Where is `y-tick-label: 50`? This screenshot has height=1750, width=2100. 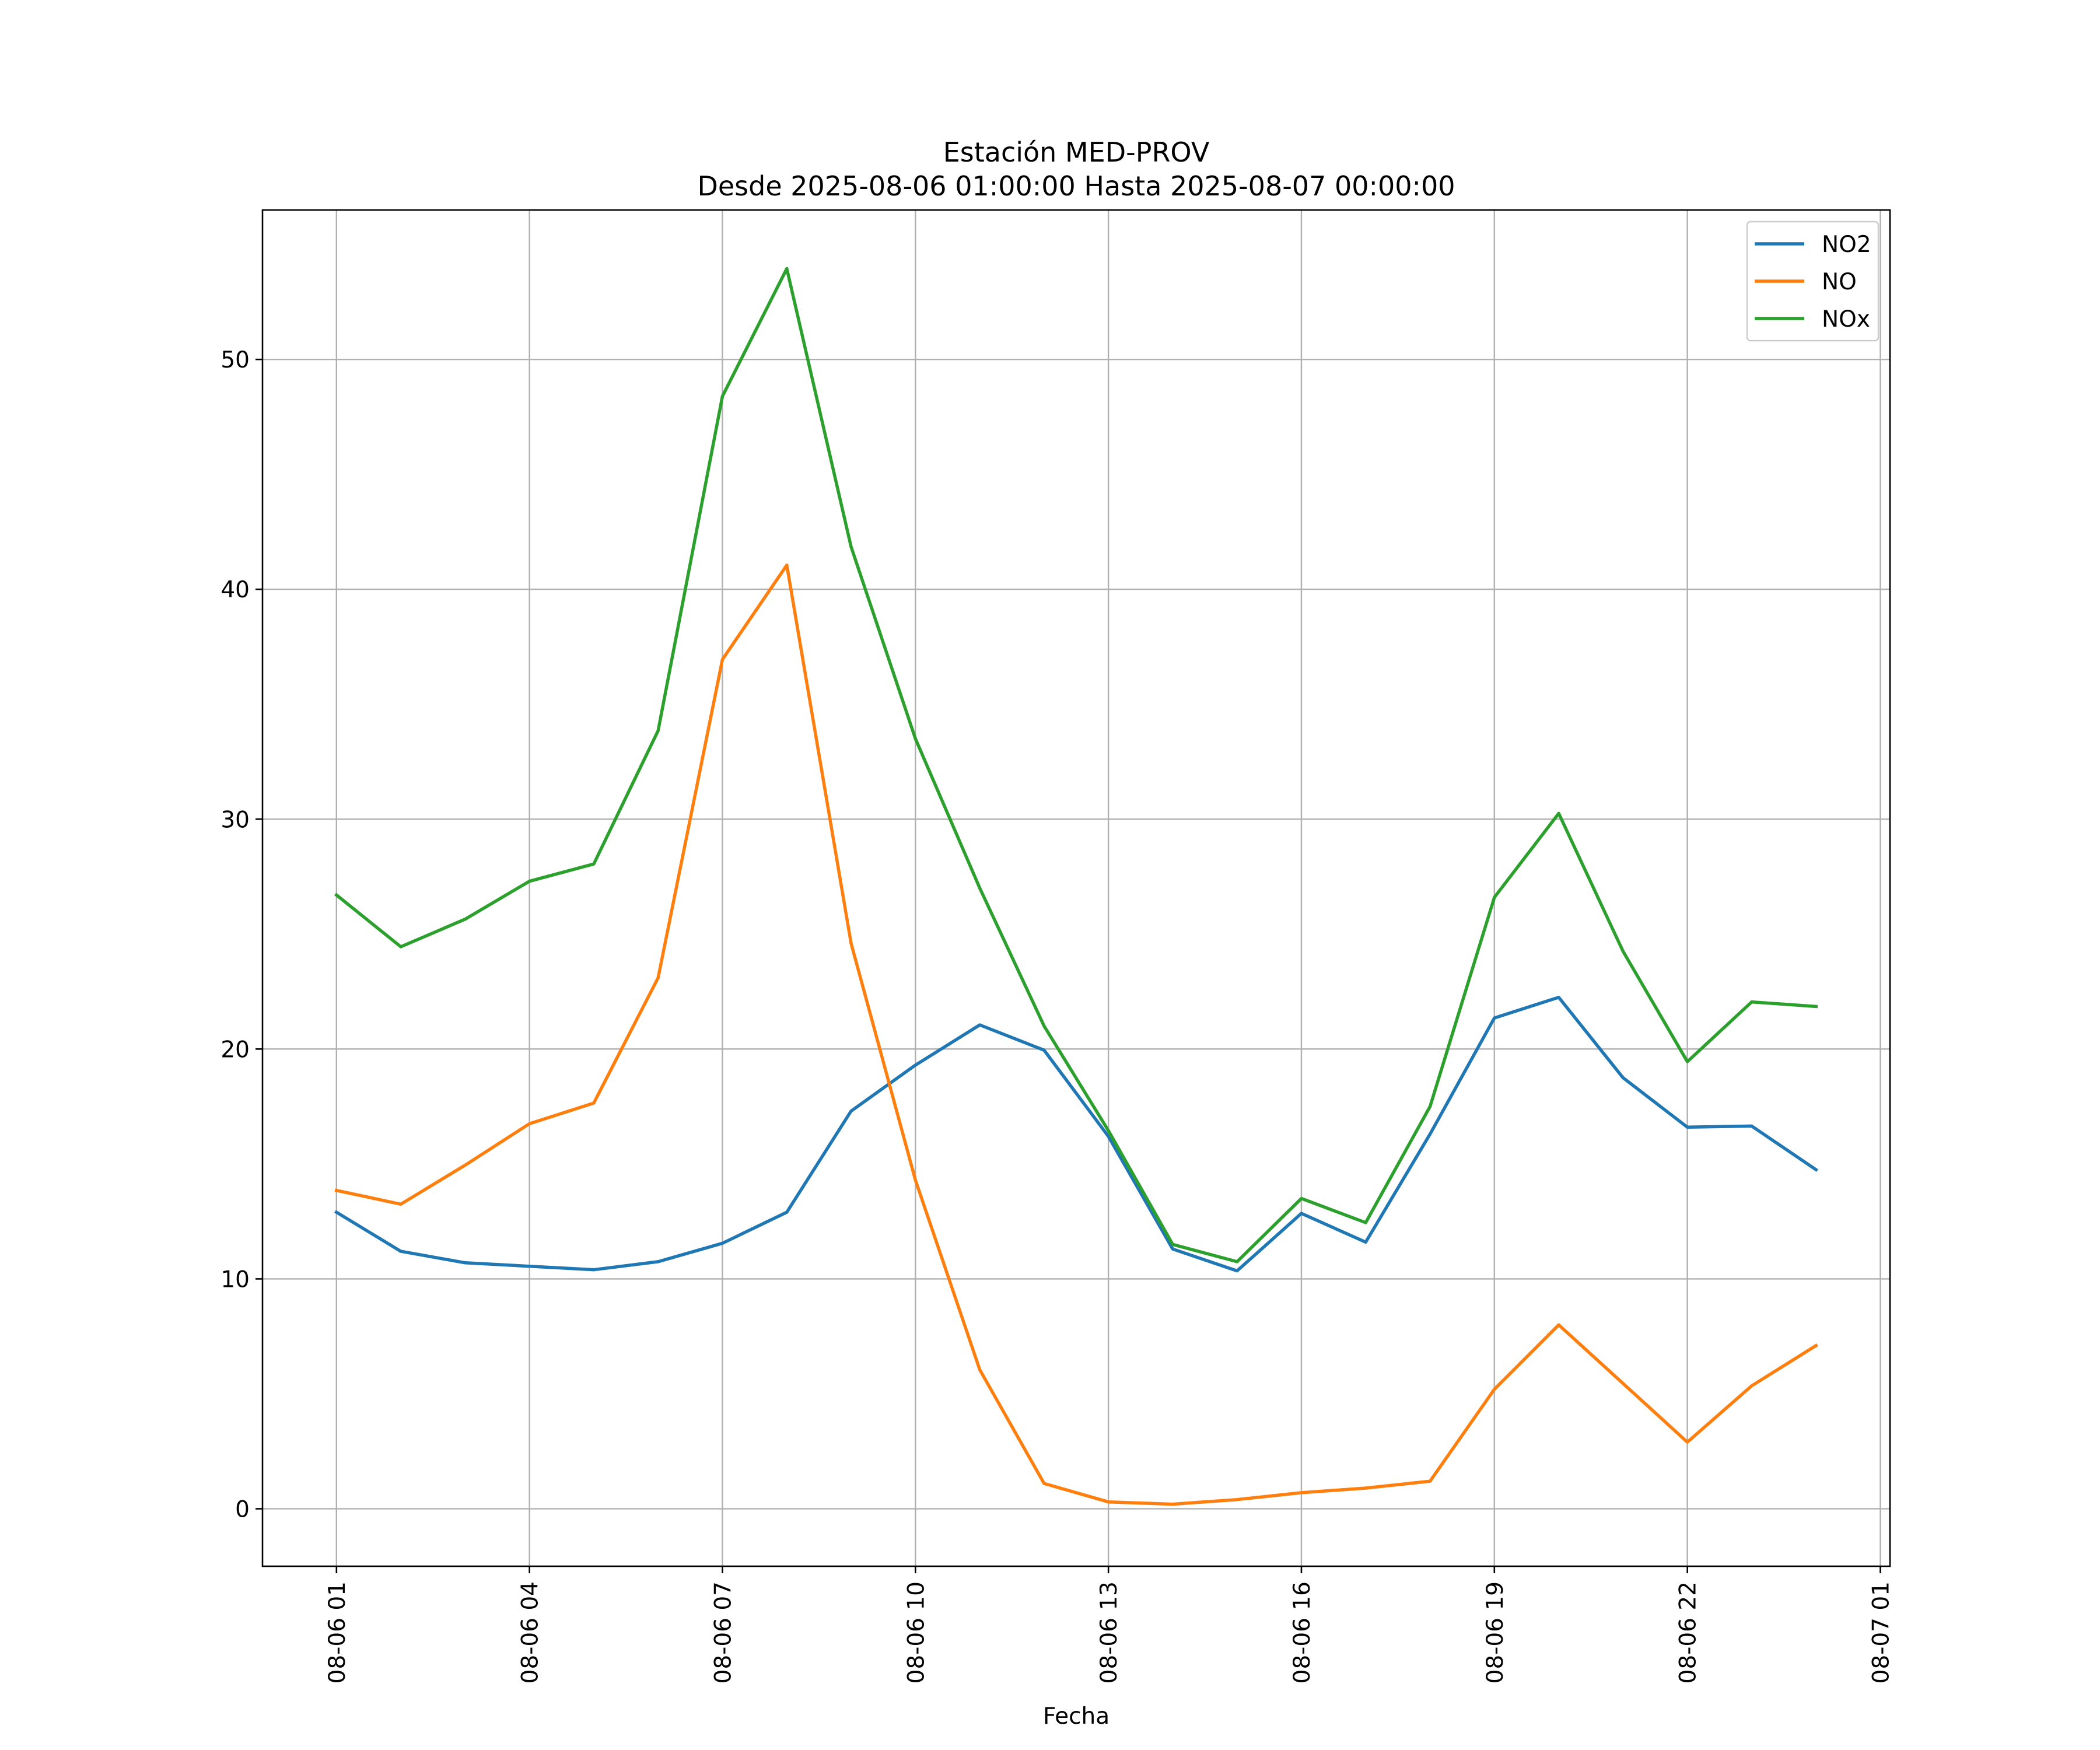 y-tick-label: 50 is located at coordinates (235, 360).